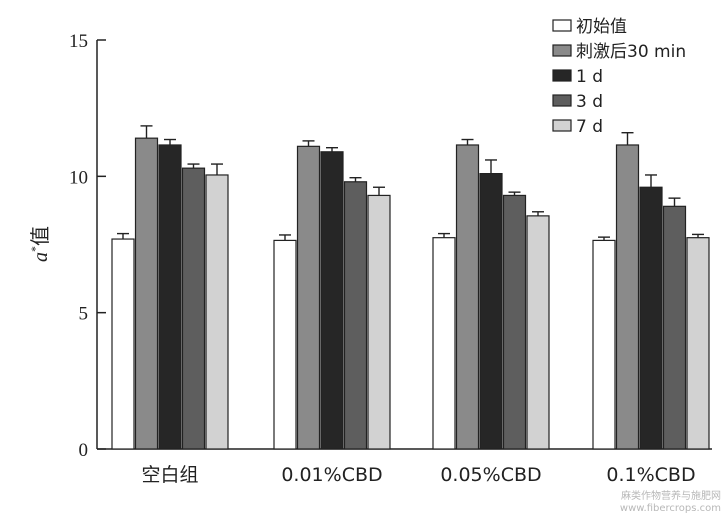  Describe the element at coordinates (40, 244) in the screenshot. I see `y-axis-label: a*值` at that location.